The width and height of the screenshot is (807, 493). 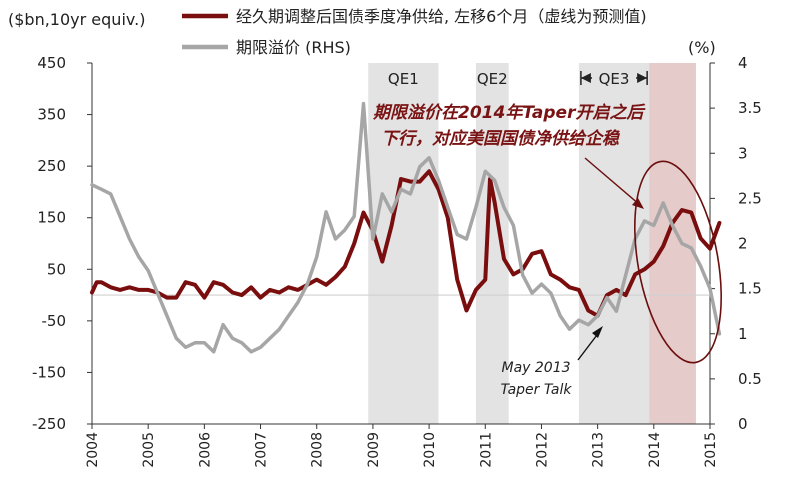 I want to click on x-tick-label-5: 2009, so click(x=374, y=450).